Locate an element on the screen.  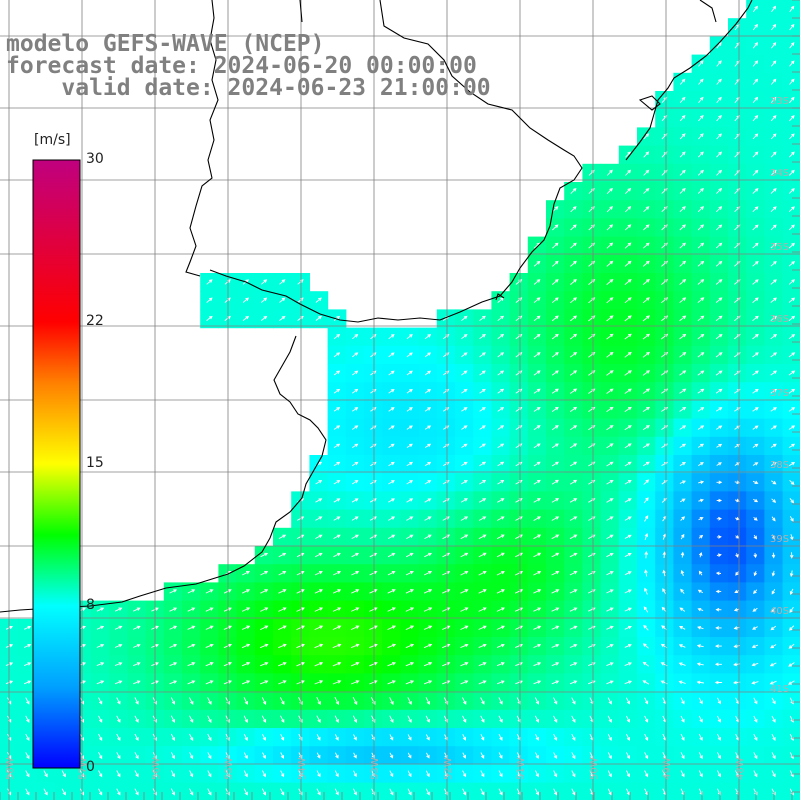
longitude-label: 57W is located at coordinates (83, 768).